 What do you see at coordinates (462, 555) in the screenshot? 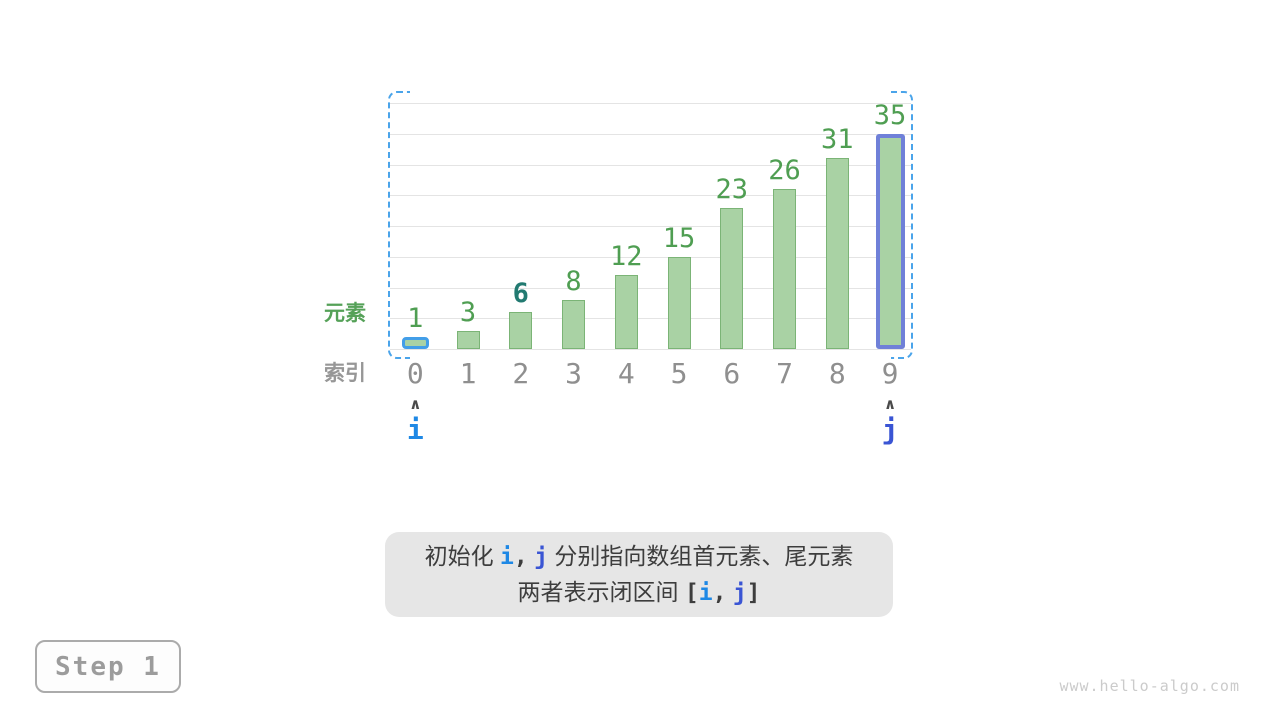
I see `caption-segment: 初始化` at bounding box center [462, 555].